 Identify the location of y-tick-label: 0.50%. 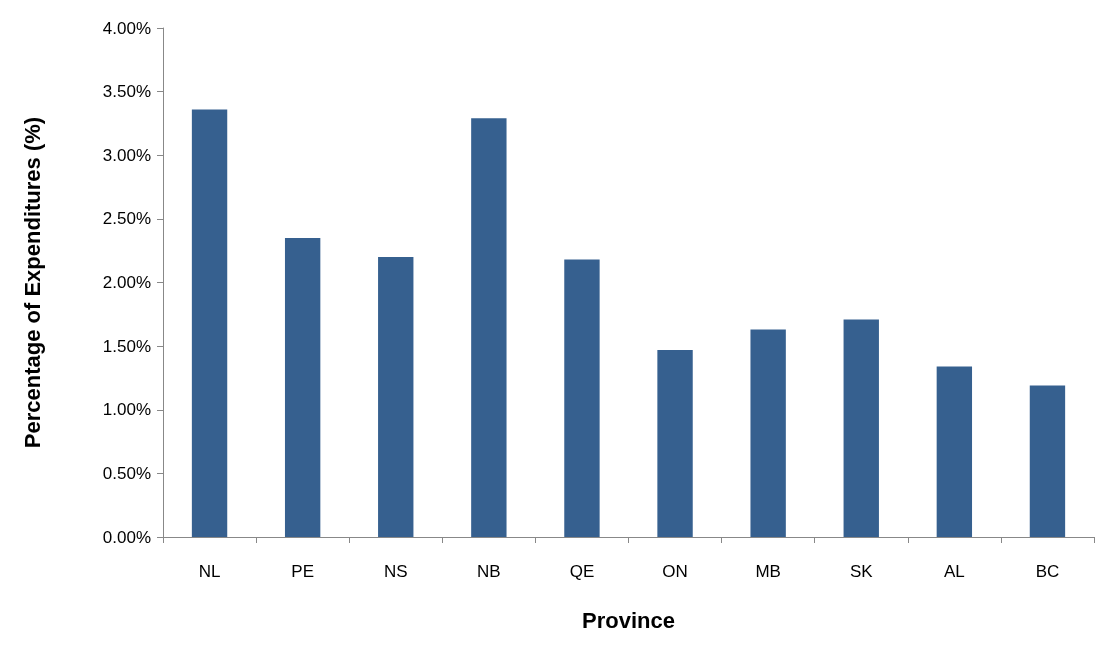
(126, 473).